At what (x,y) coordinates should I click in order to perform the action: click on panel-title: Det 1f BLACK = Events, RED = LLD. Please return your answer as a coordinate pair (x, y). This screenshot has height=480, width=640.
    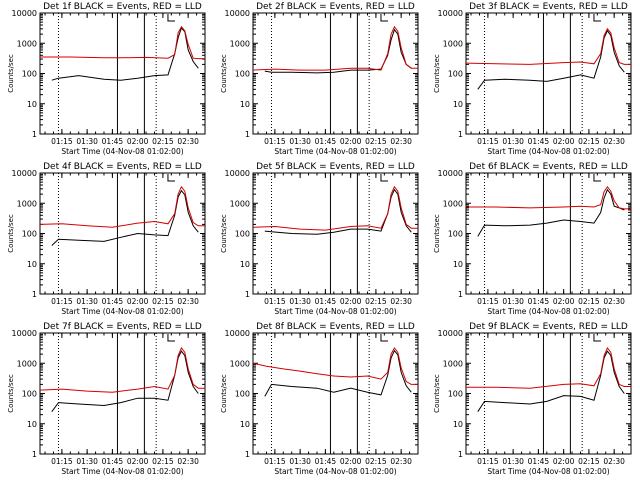
    Looking at the image, I should click on (122, 7).